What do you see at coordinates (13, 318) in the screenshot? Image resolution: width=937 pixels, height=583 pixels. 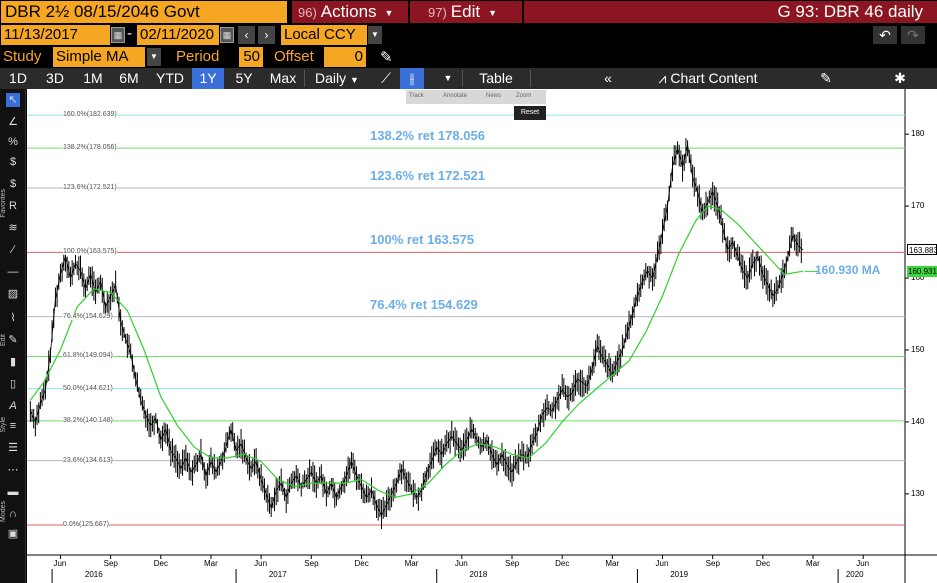 I see `brush-icon: ⌇` at bounding box center [13, 318].